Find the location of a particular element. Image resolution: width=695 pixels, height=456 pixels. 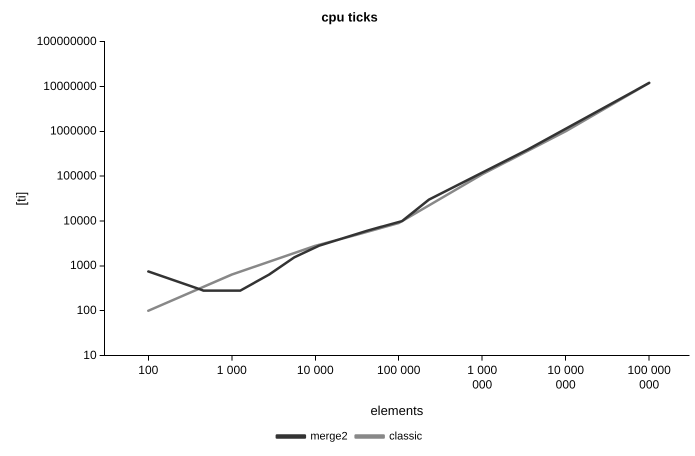

x-tick-label: 10 000 000 is located at coordinates (565, 377).